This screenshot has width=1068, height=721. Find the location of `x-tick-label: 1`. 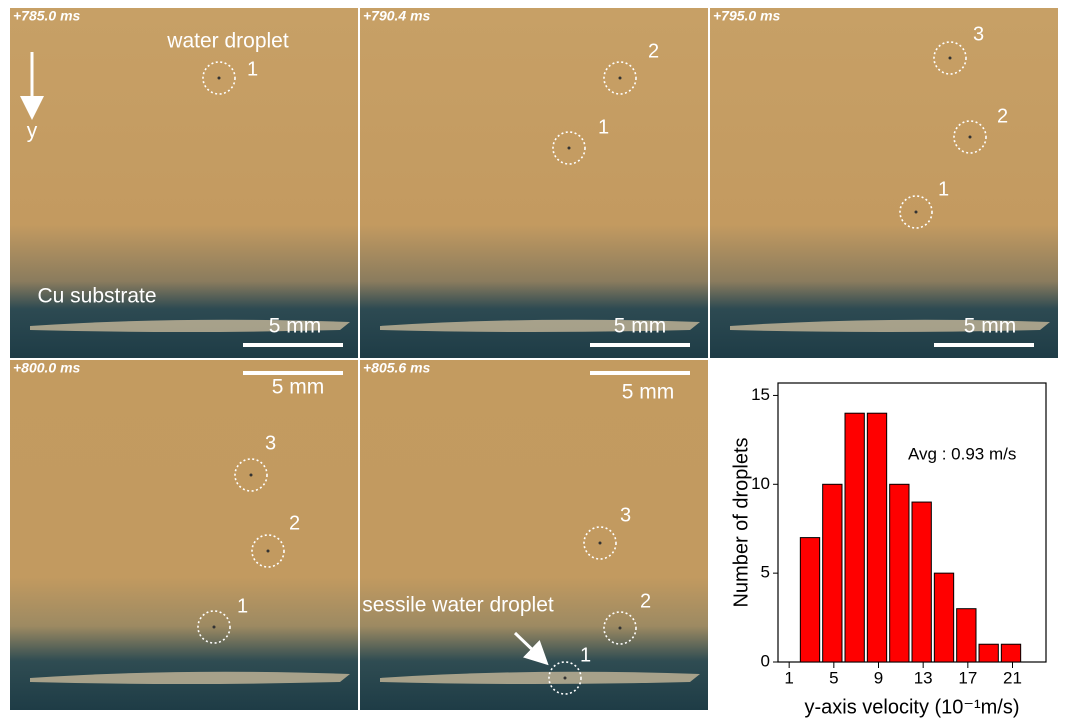

x-tick-label: 1 is located at coordinates (788, 677).